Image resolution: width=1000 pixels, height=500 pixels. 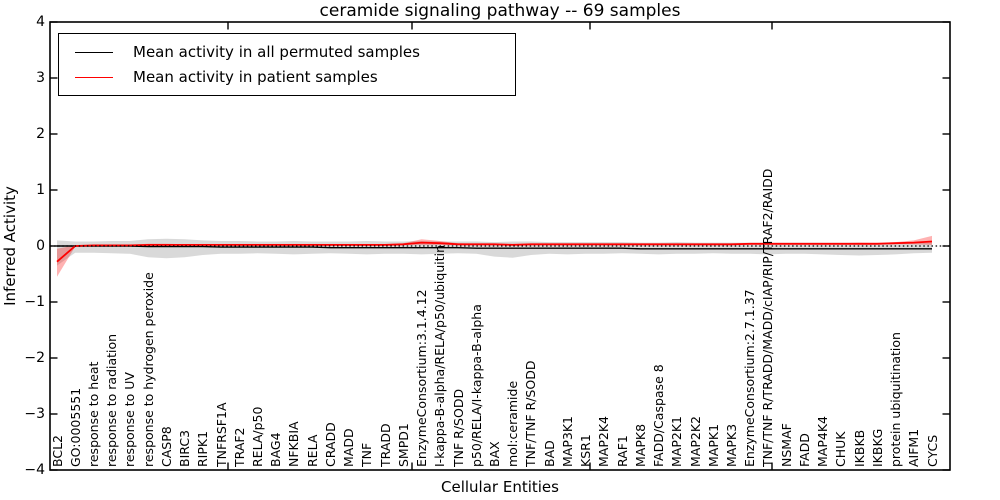 I want to click on entity-label: MAP3K1, so click(x=567, y=441).